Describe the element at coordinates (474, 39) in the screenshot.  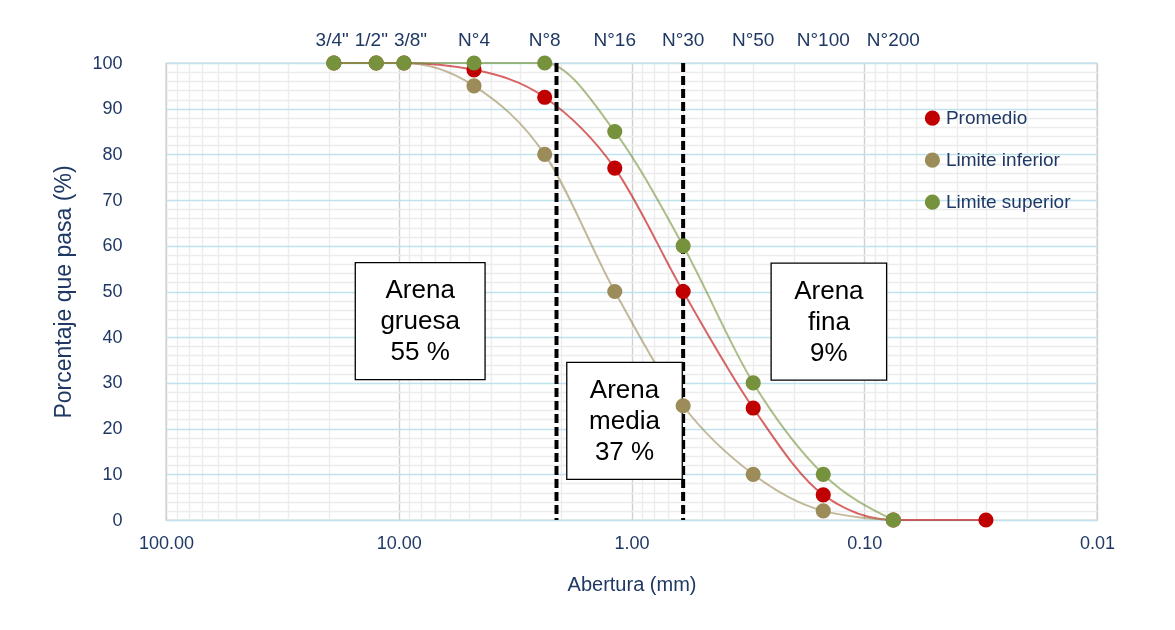
I see `text: N°4` at that location.